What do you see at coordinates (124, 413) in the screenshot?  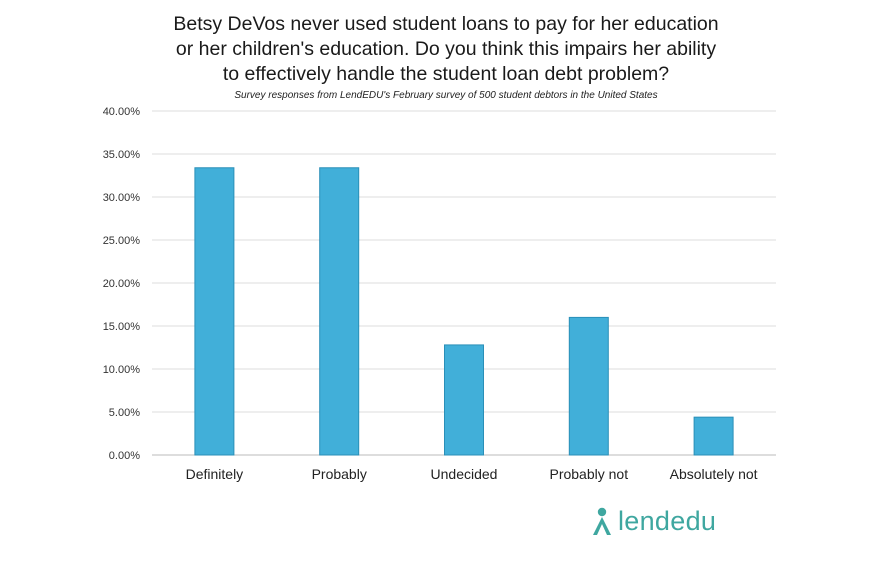 I see `y-tick-label: 5.00%` at bounding box center [124, 413].